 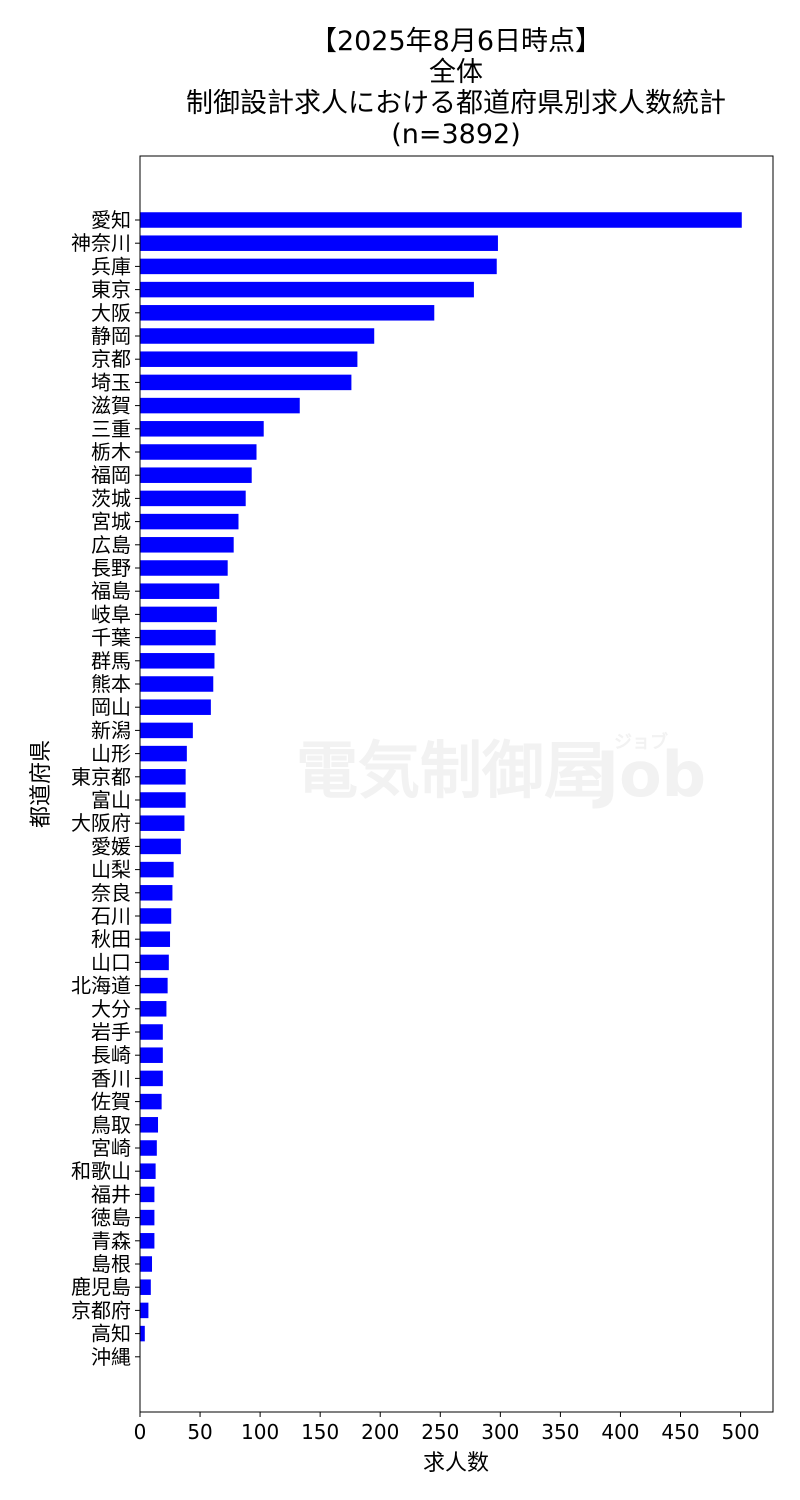 What do you see at coordinates (111, 1102) in the screenshot?
I see `category-label-38: 佐賀` at bounding box center [111, 1102].